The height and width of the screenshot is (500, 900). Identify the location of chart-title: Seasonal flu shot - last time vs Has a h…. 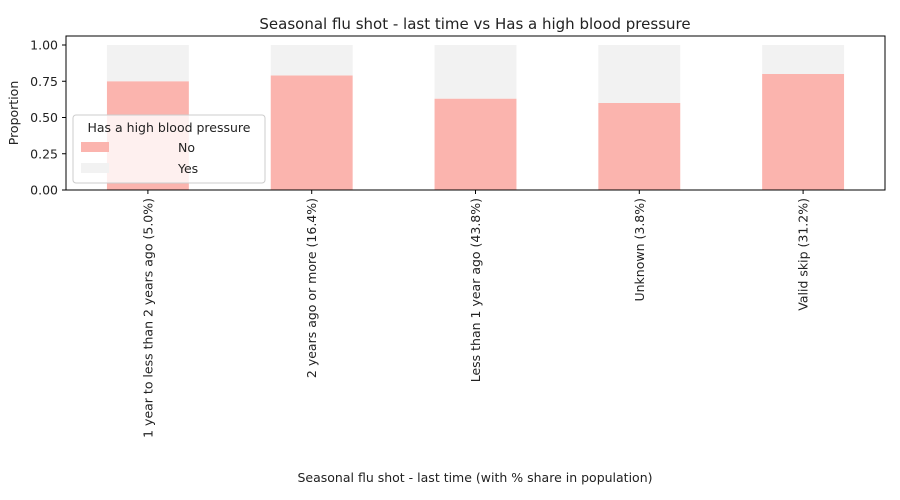
(474, 24).